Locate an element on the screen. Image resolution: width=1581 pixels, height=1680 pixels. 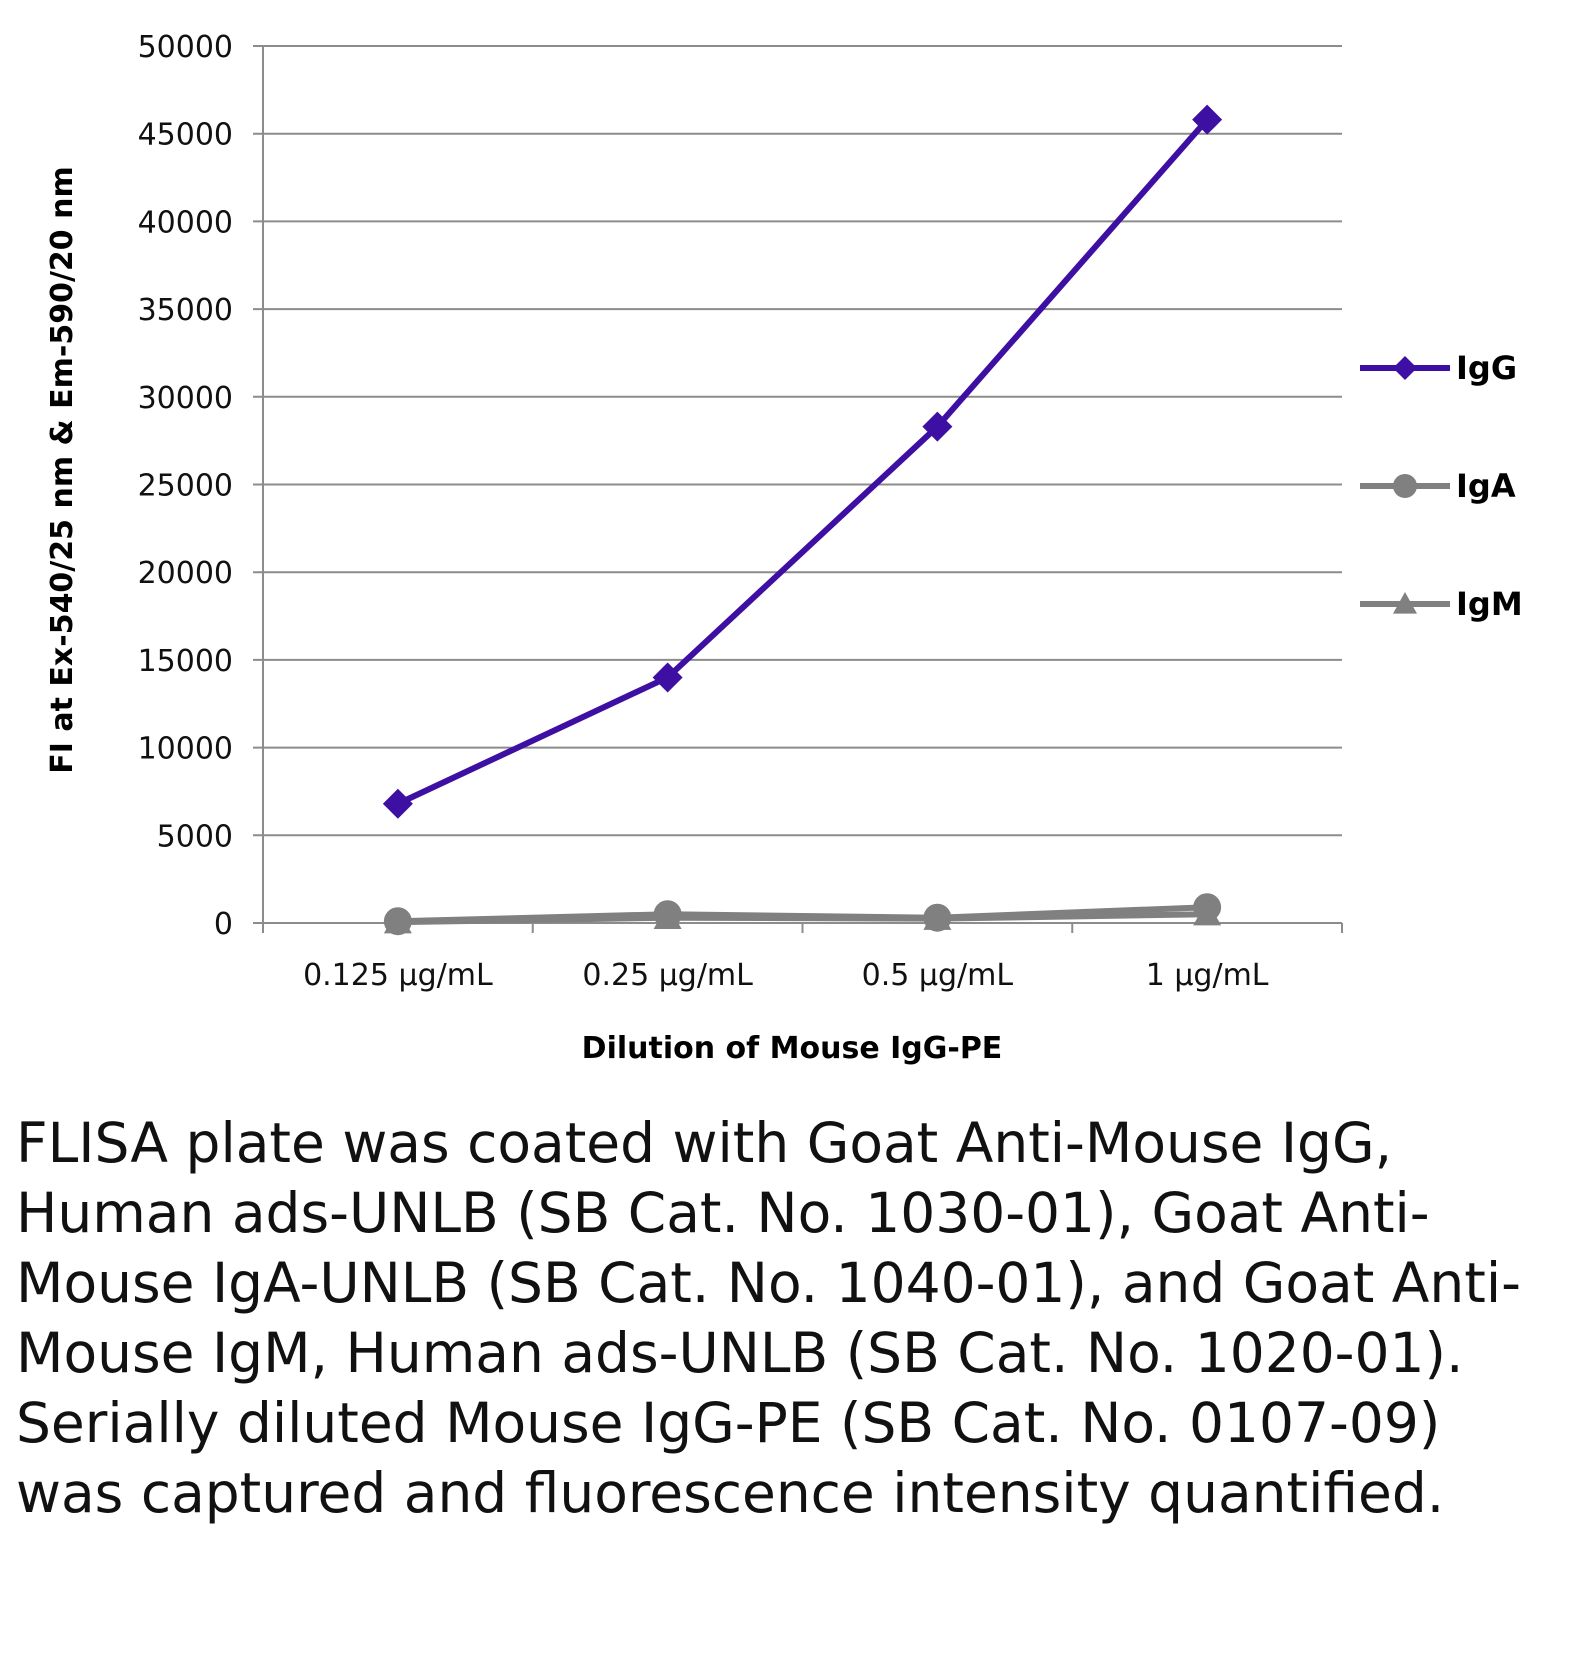
y-tick-label: 35000 is located at coordinates (185, 310).